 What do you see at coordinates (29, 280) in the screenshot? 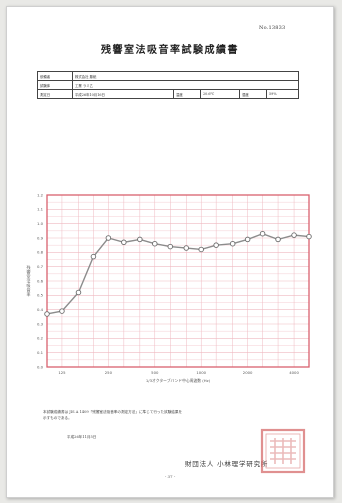
I see `y-axis-label: 残響室法吸音率` at bounding box center [29, 280].